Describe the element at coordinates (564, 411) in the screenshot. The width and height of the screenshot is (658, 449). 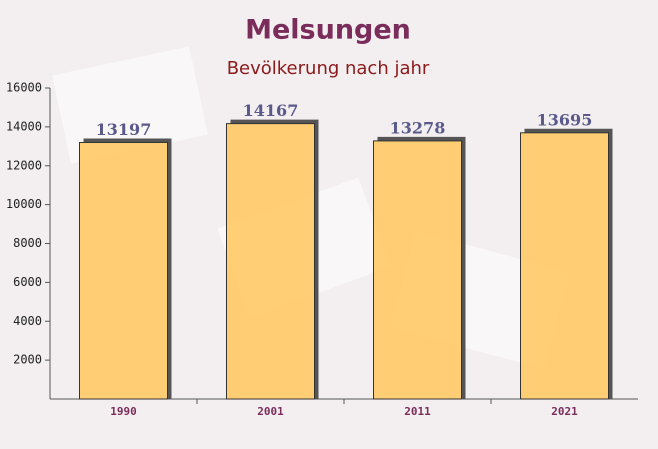
I see `x-tick-label: 2021` at that location.